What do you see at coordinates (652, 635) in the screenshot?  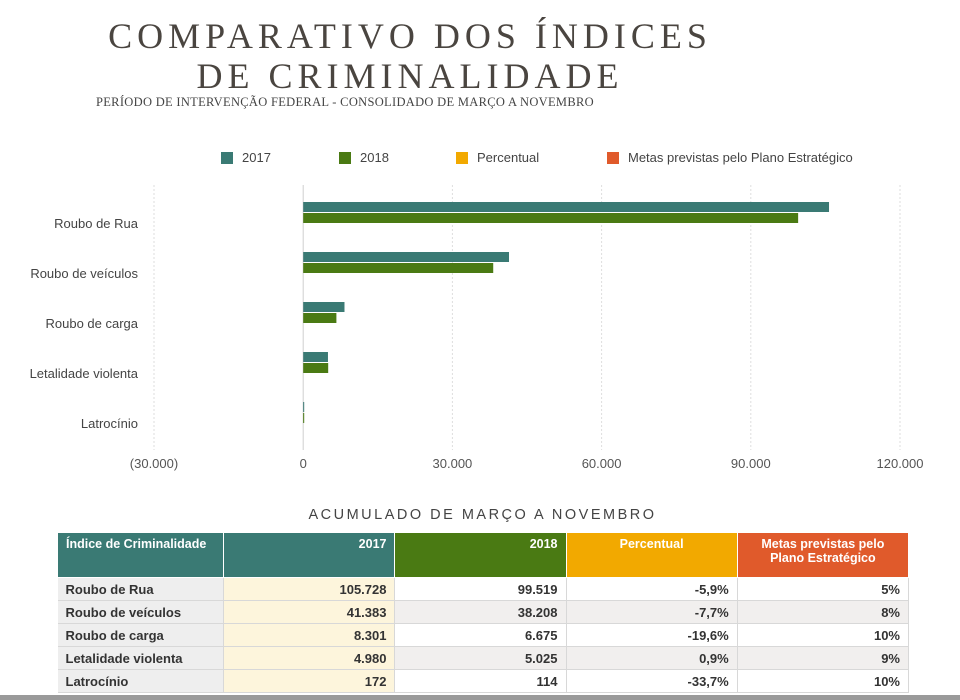 I see `cell-percentual: -19,6%` at bounding box center [652, 635].